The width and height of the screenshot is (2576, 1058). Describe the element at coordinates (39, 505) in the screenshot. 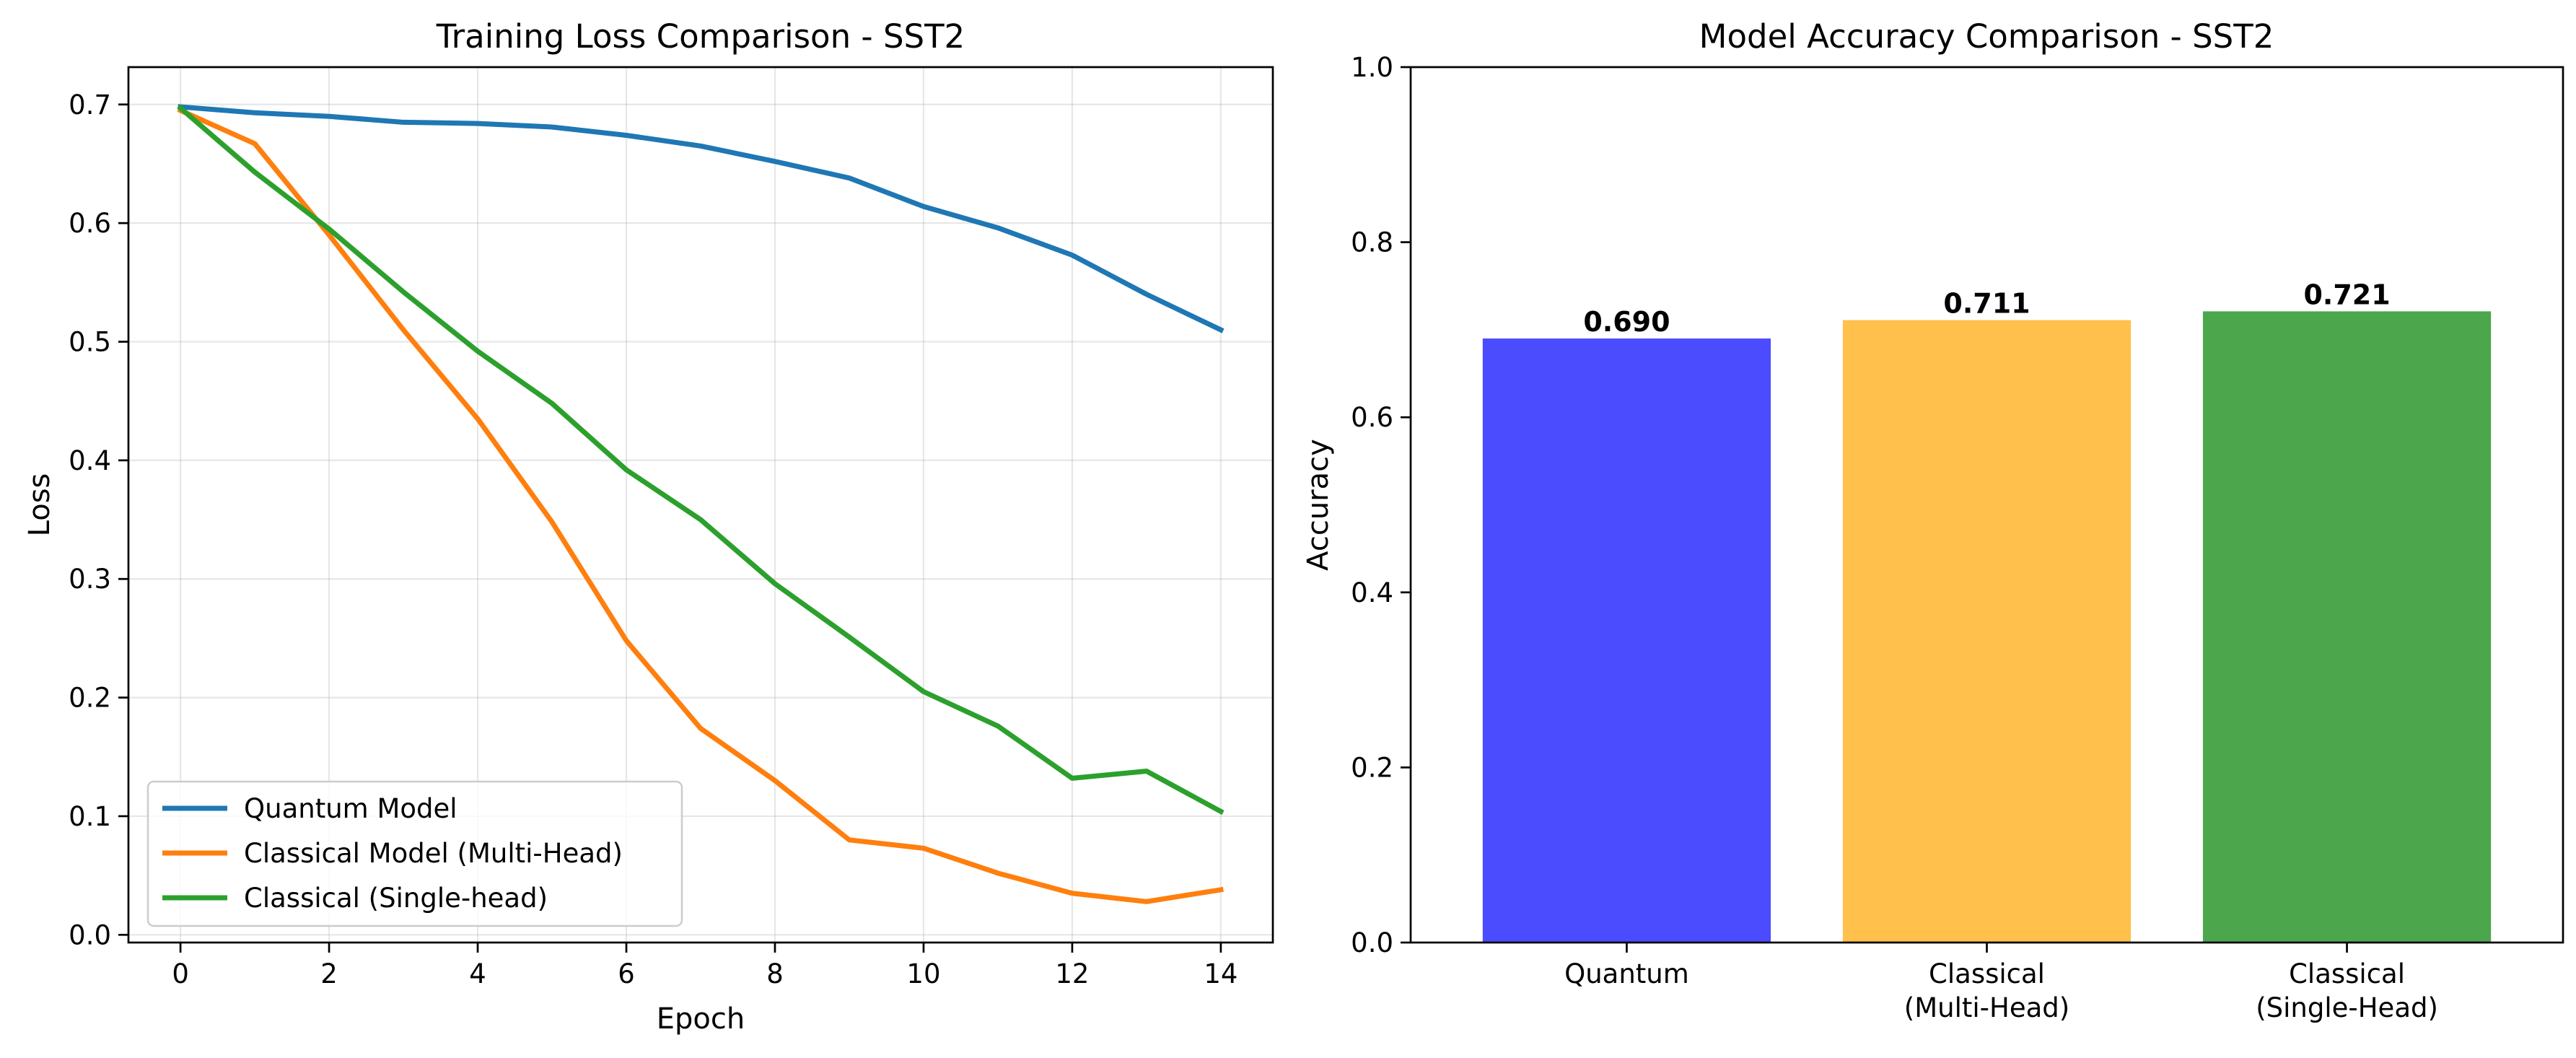

I see `loss-y-axis-label: Loss` at that location.